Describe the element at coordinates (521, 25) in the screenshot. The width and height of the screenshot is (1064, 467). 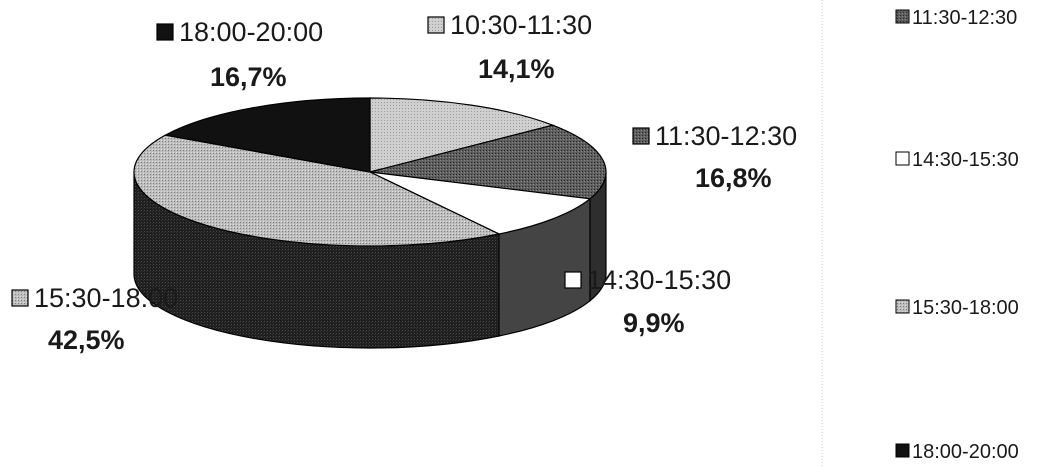
I see `slice-label-10-30-11-30: 10:30-11:30` at that location.